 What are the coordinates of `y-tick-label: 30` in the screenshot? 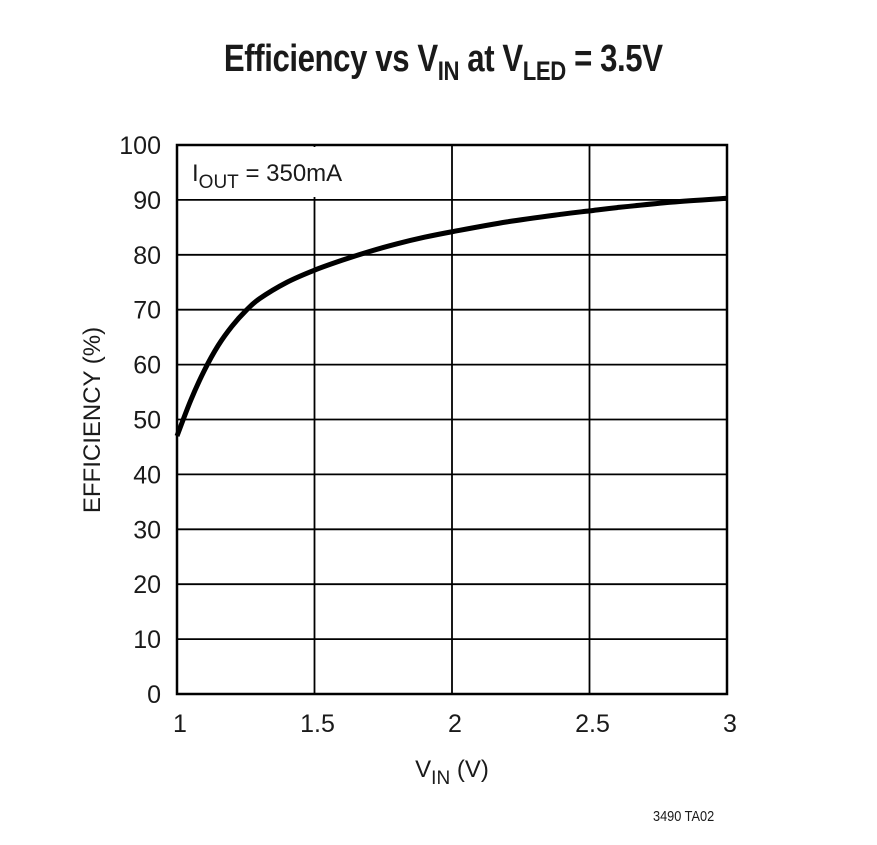 It's located at (147, 530).